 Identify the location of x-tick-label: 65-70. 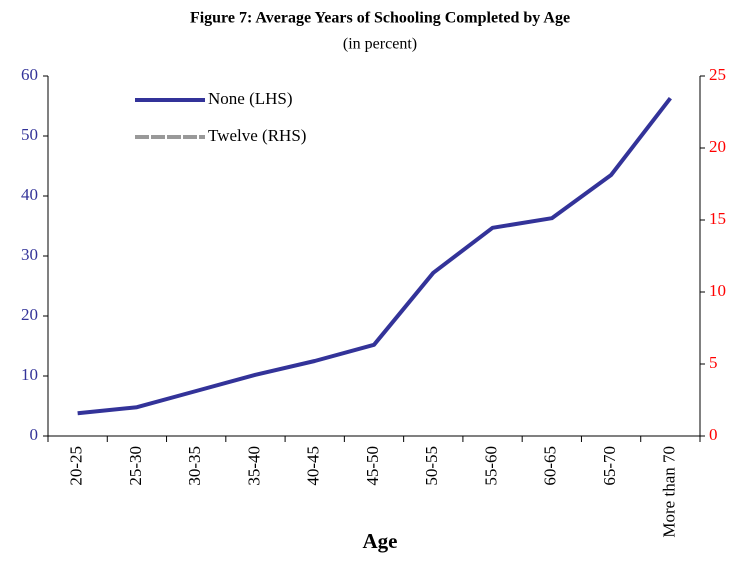
(609, 466).